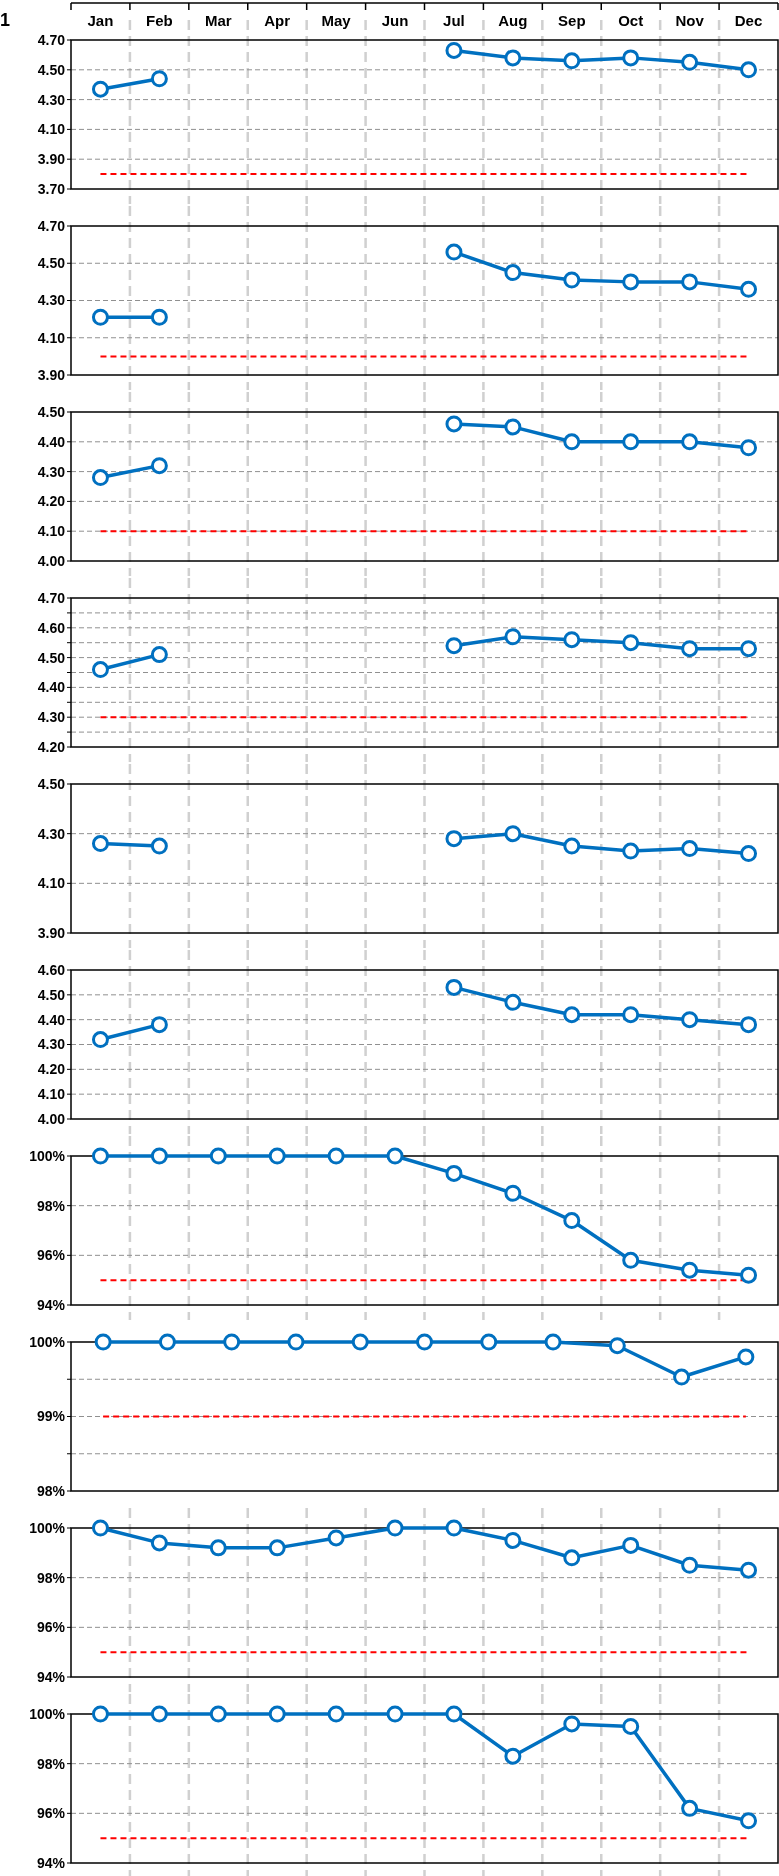 The image size is (779, 1876). Describe the element at coordinates (690, 20) in the screenshot. I see `x-tick-label: Nov` at that location.